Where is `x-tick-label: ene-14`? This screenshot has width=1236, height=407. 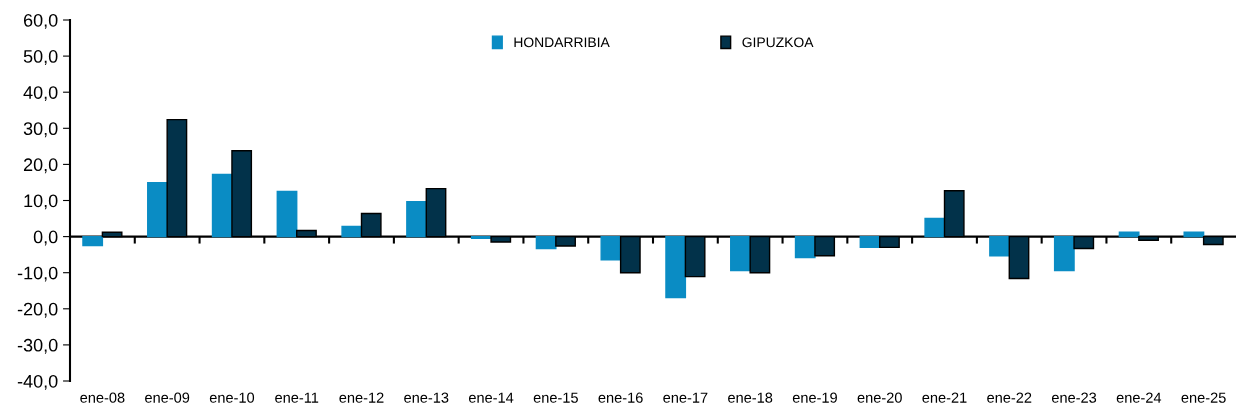
x-tick-label: ene-14 is located at coordinates (491, 397).